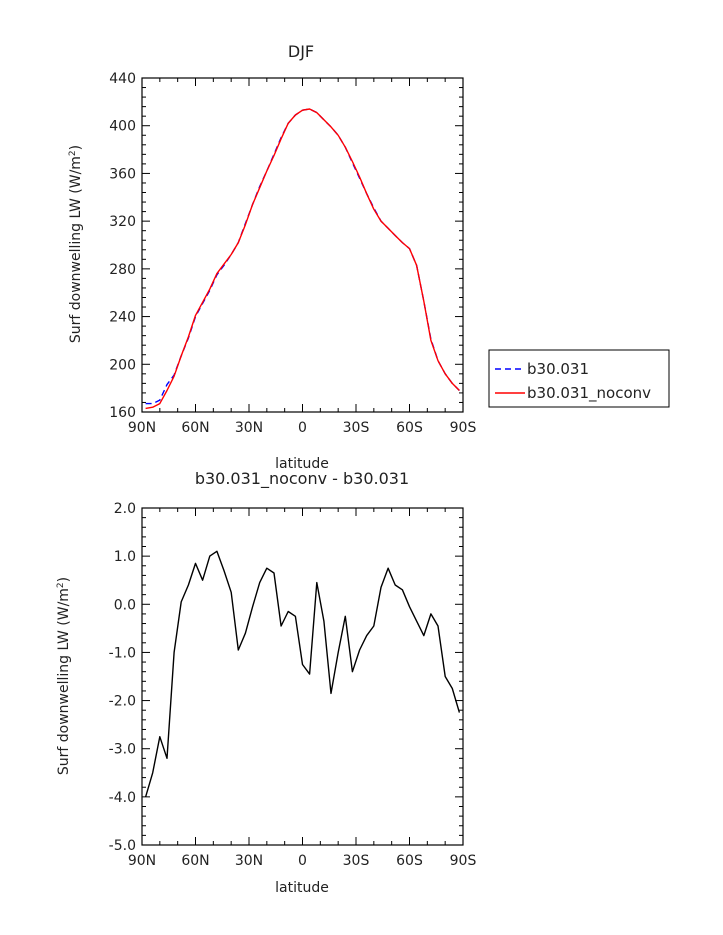 This screenshot has height=935, width=723. I want to click on y-tick-label: -2.0, so click(122, 702).